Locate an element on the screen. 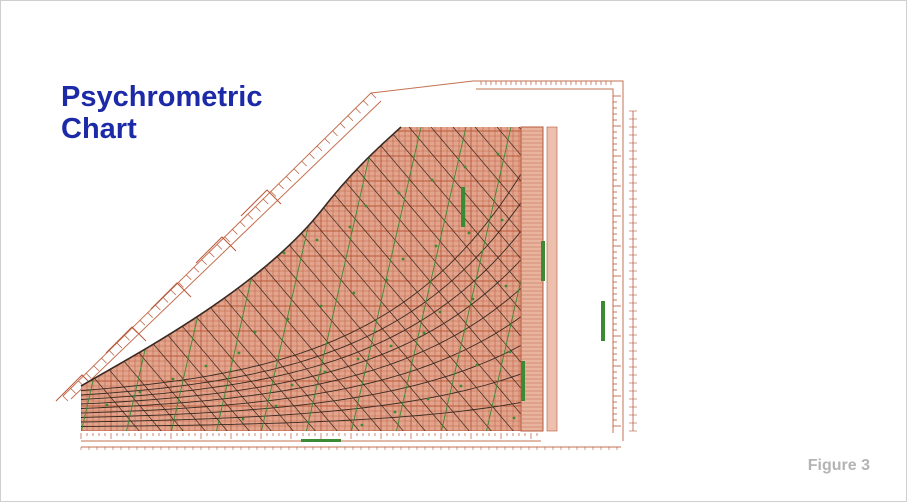 This screenshot has width=907, height=502. slide-title-line-2: Chart is located at coordinates (99, 129).